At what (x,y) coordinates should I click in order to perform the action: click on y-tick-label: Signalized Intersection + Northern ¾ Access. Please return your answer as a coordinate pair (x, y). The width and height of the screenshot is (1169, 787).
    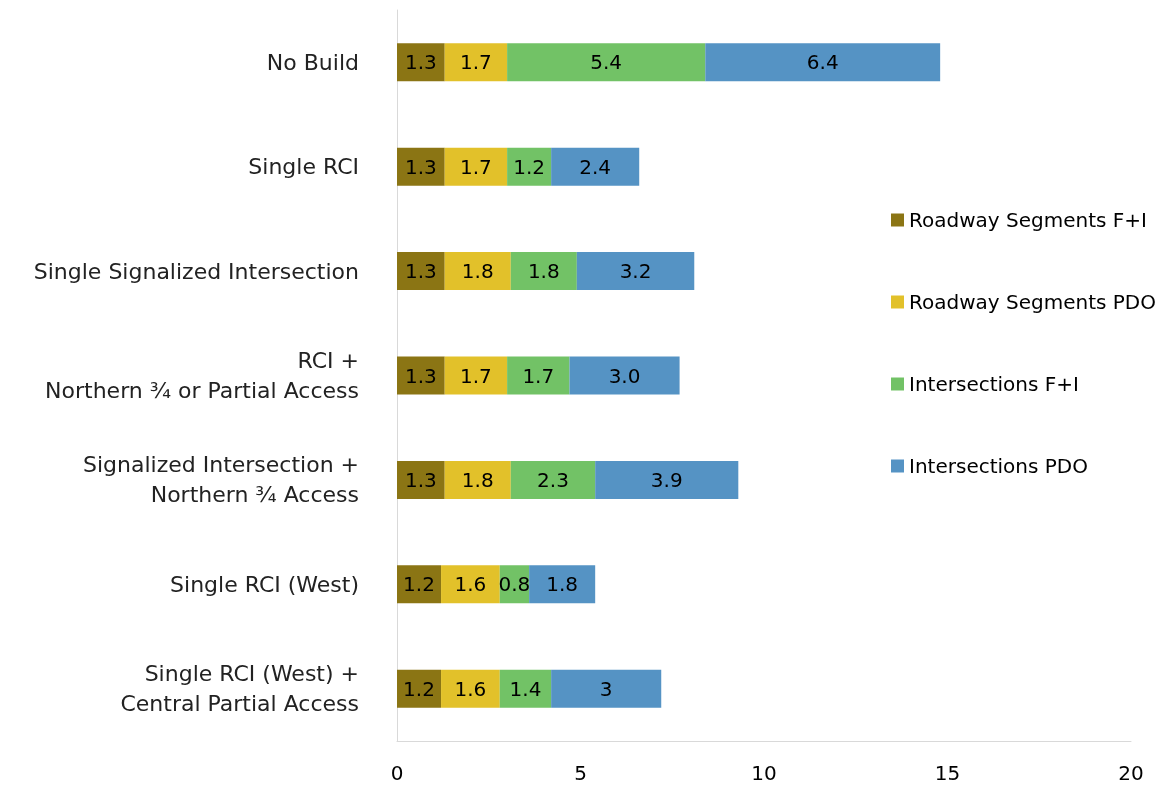
    Looking at the image, I should click on (220, 480).